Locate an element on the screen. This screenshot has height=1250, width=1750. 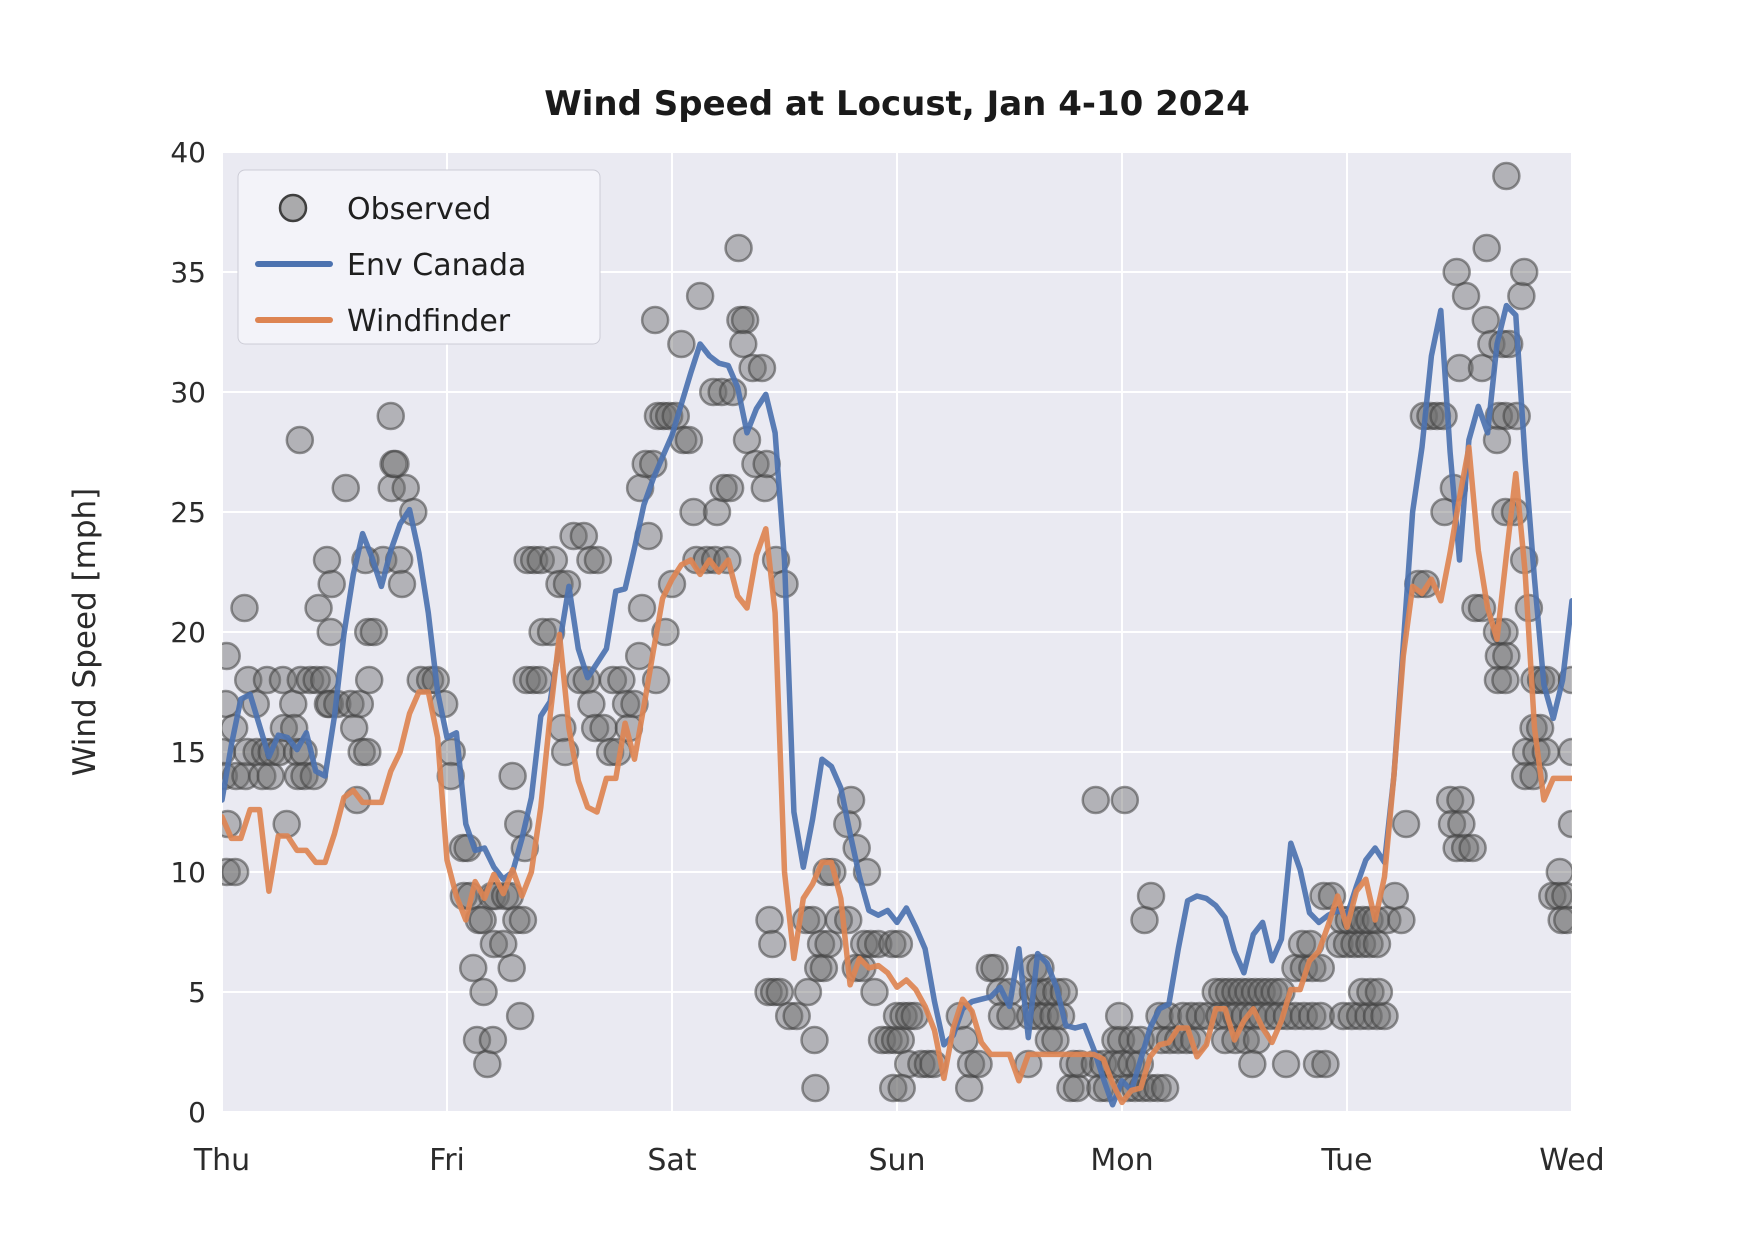
y-tick-label: 15 is located at coordinates (188, 752).